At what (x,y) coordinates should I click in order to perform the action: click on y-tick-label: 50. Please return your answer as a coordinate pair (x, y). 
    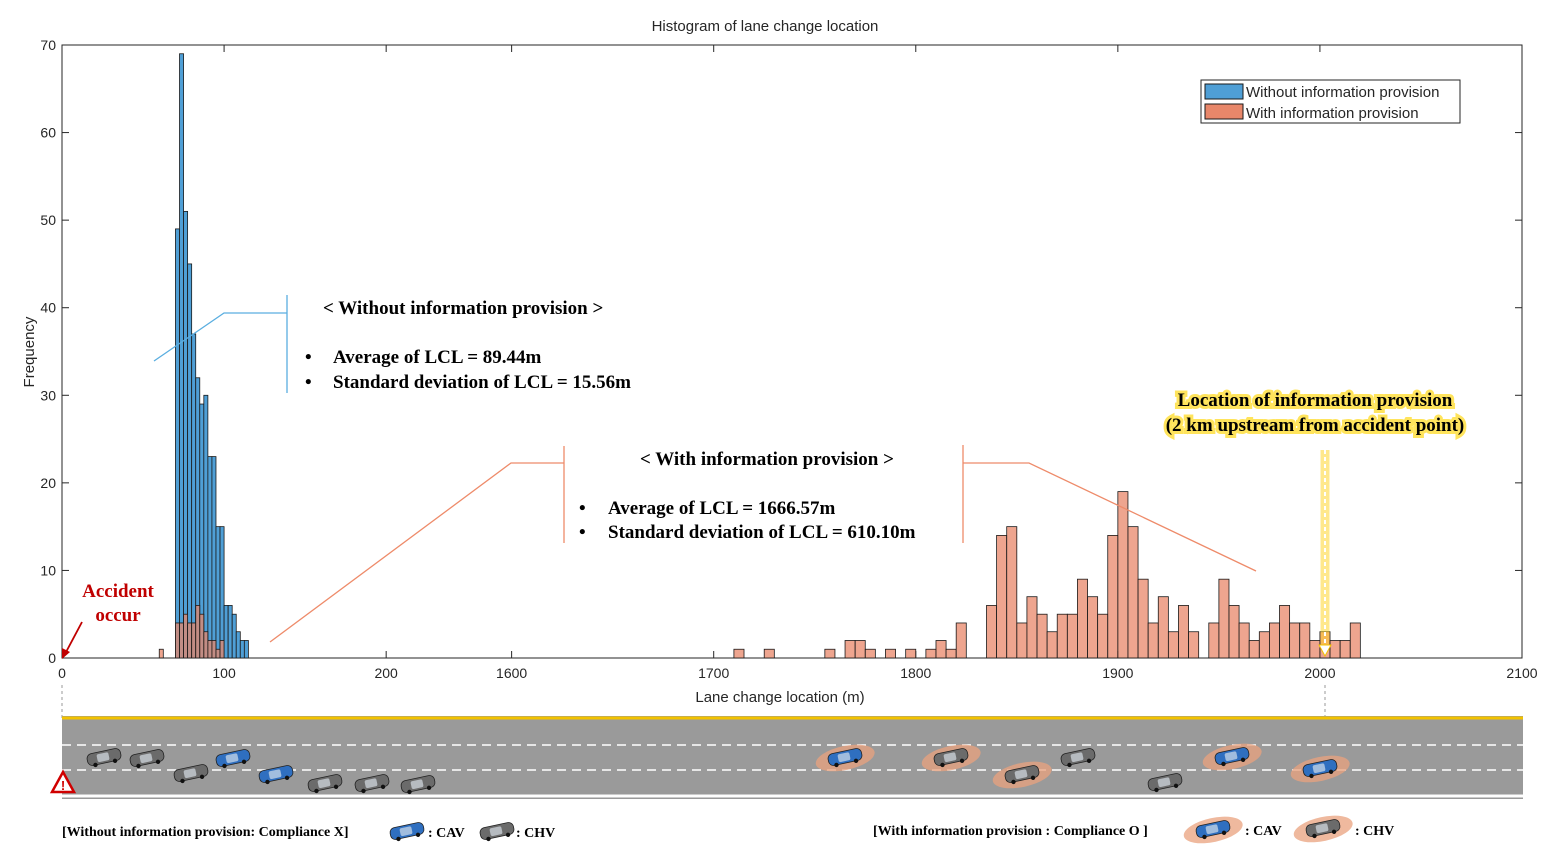
    Looking at the image, I should click on (48, 220).